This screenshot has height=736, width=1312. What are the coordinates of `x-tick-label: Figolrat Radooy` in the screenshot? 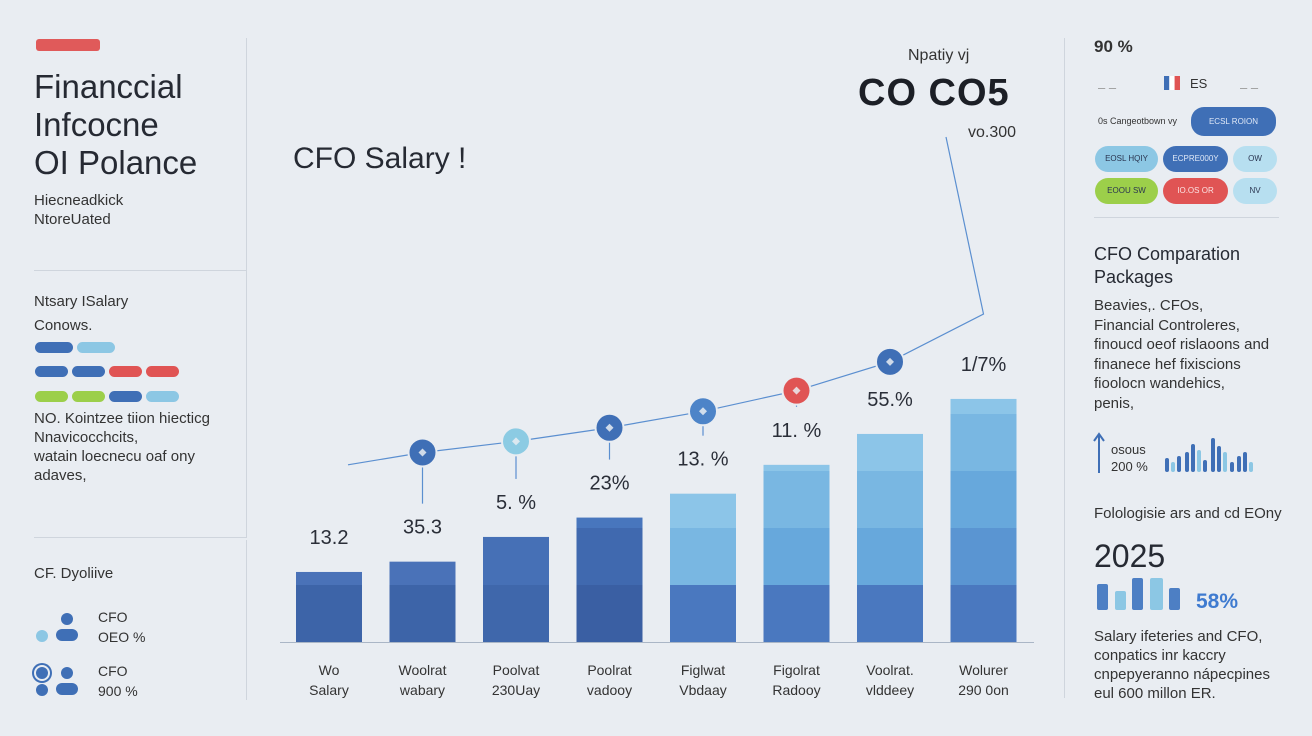 It's located at (796, 680).